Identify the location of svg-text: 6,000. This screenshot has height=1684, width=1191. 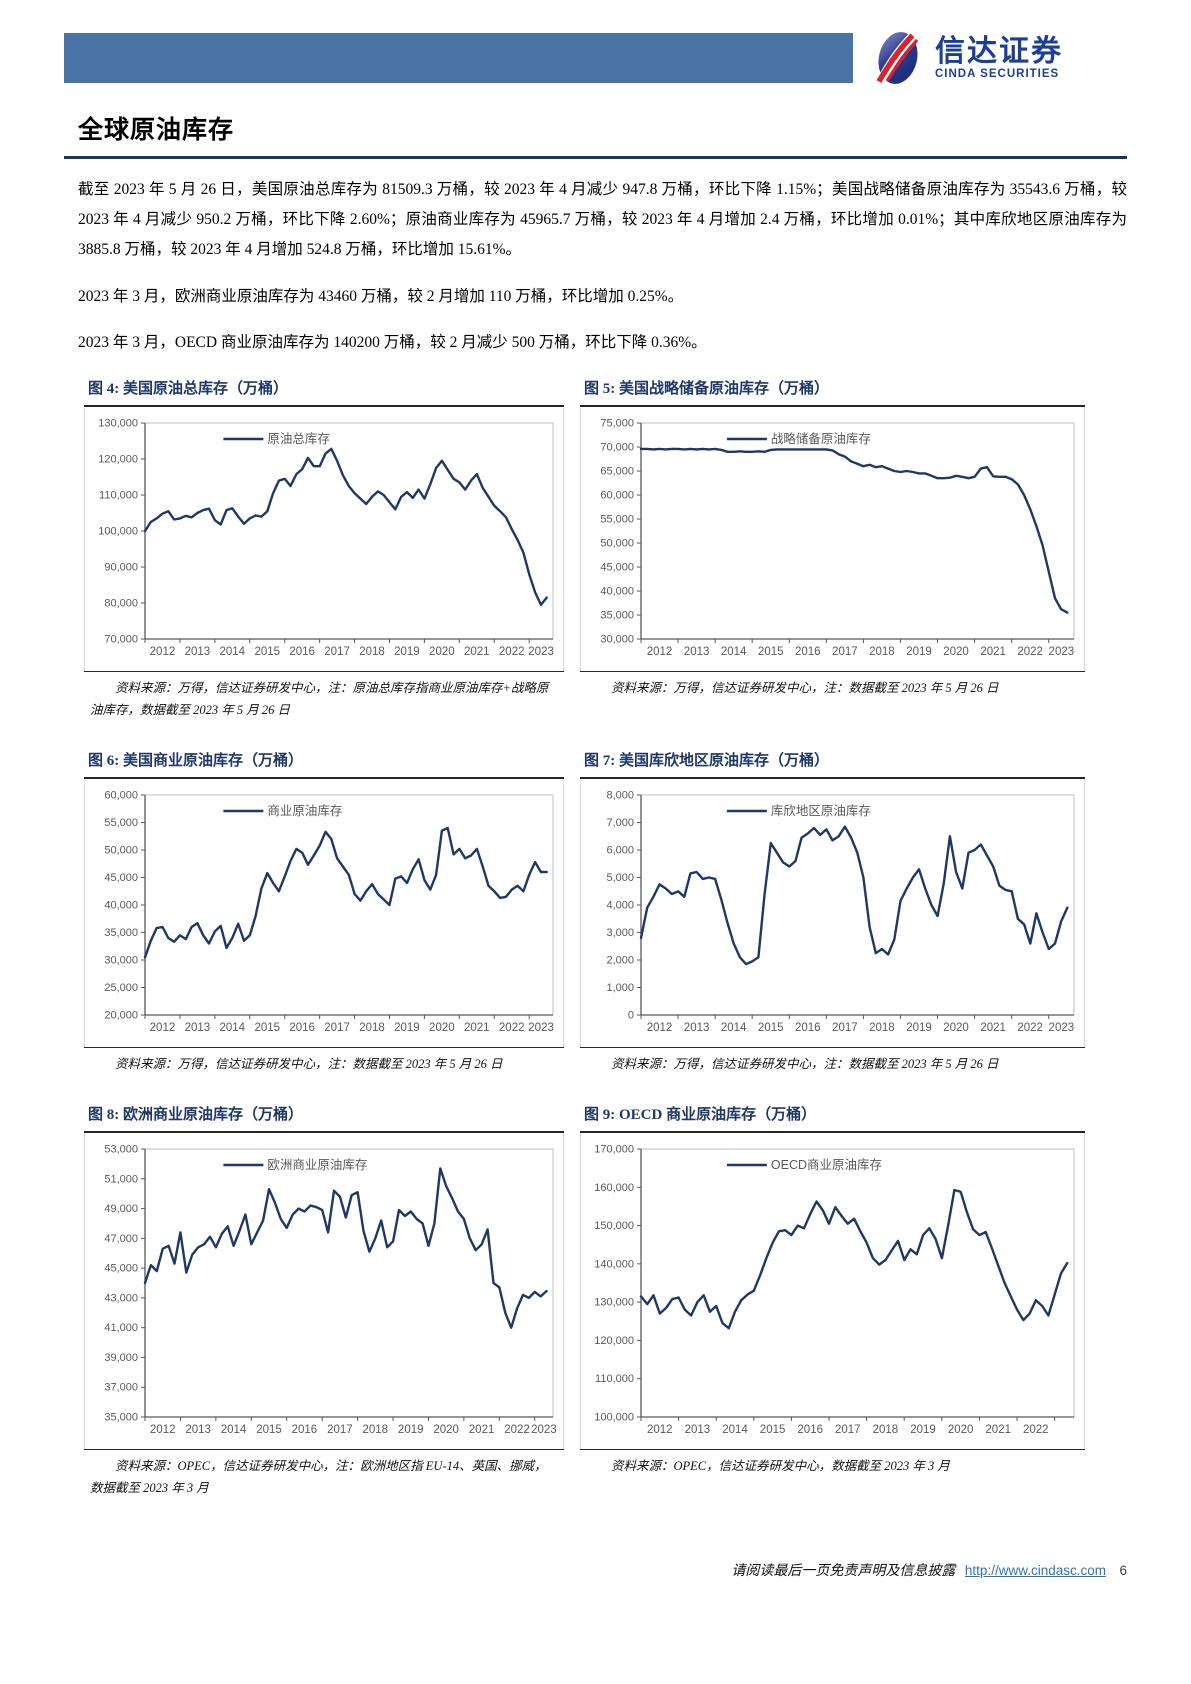
(620, 850).